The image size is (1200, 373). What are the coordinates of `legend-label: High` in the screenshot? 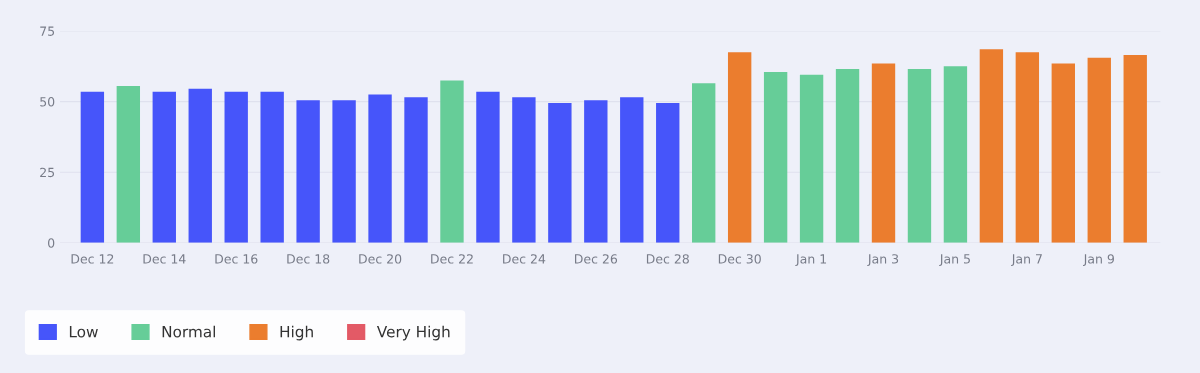 It's located at (296, 333).